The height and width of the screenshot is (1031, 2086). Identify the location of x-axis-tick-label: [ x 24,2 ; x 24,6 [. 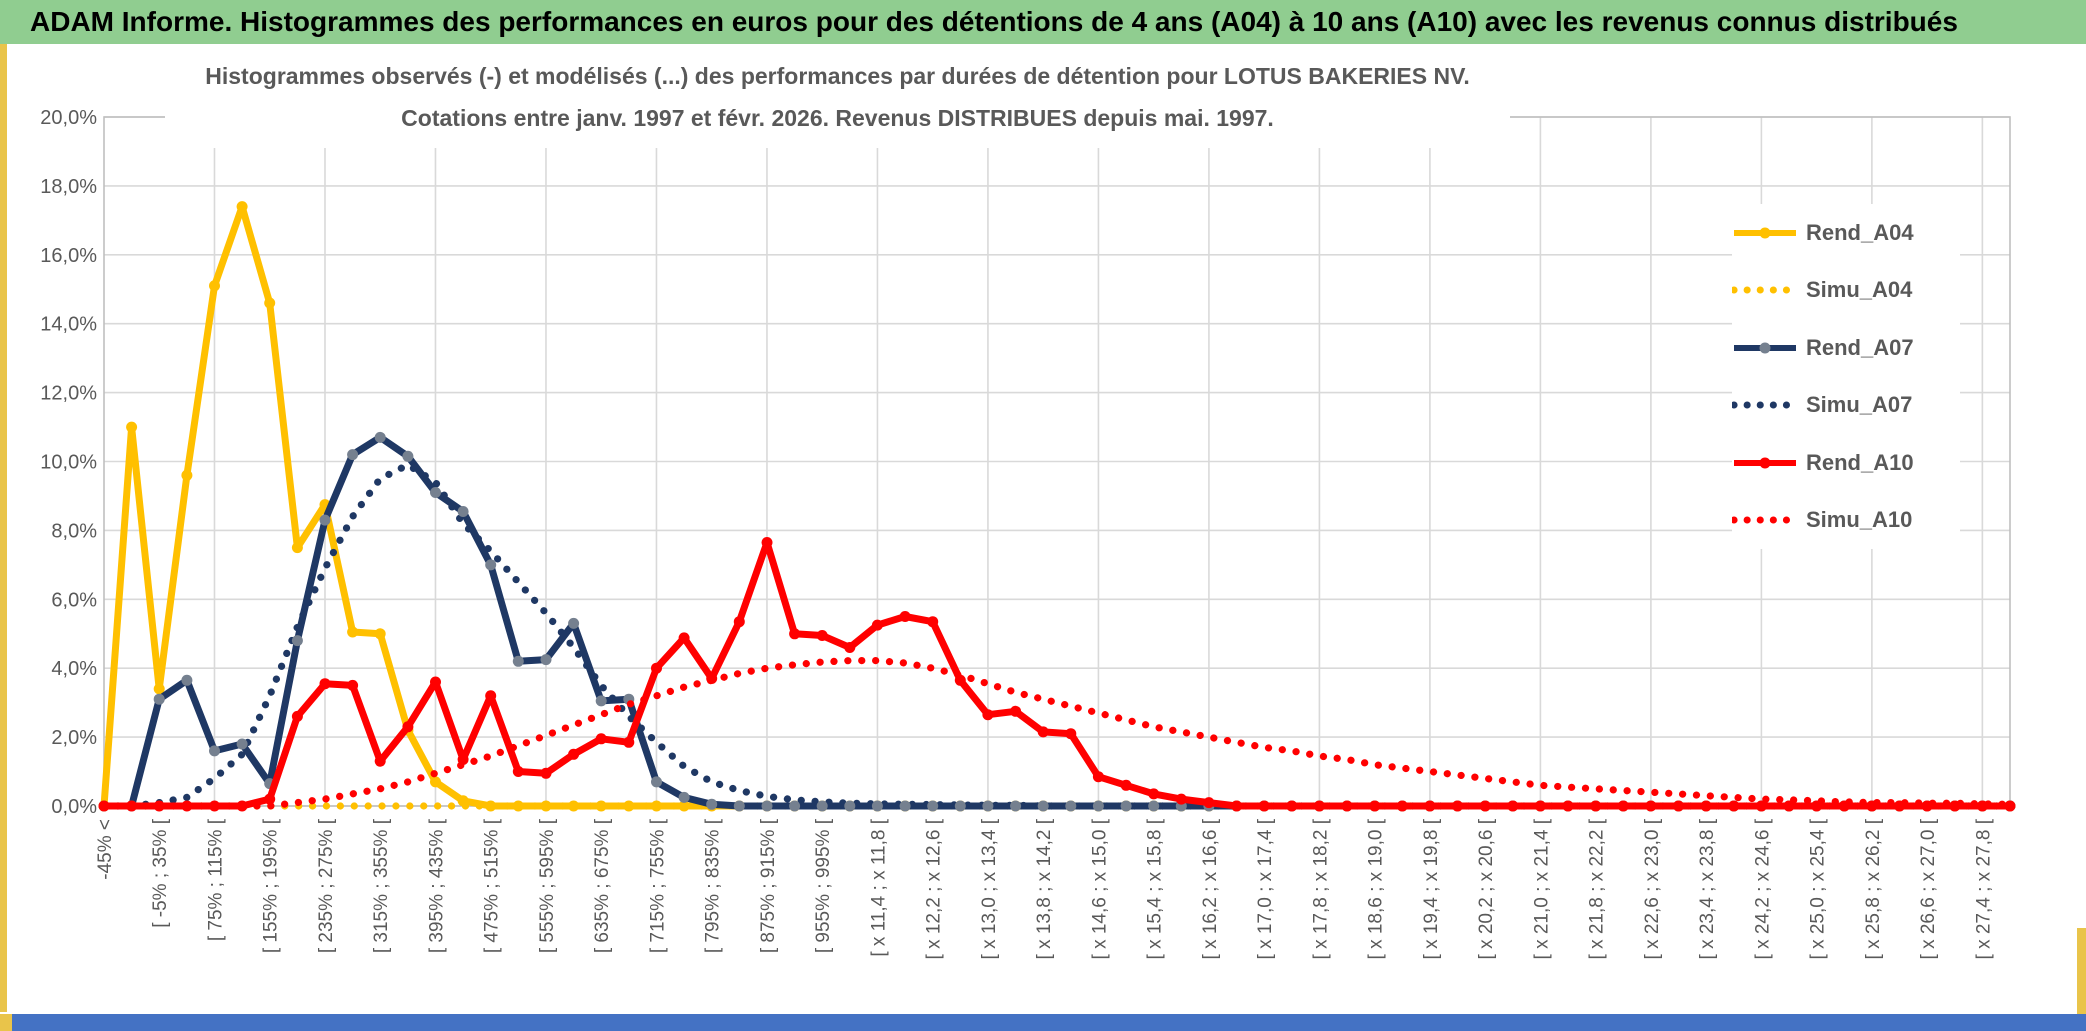
(1762, 888).